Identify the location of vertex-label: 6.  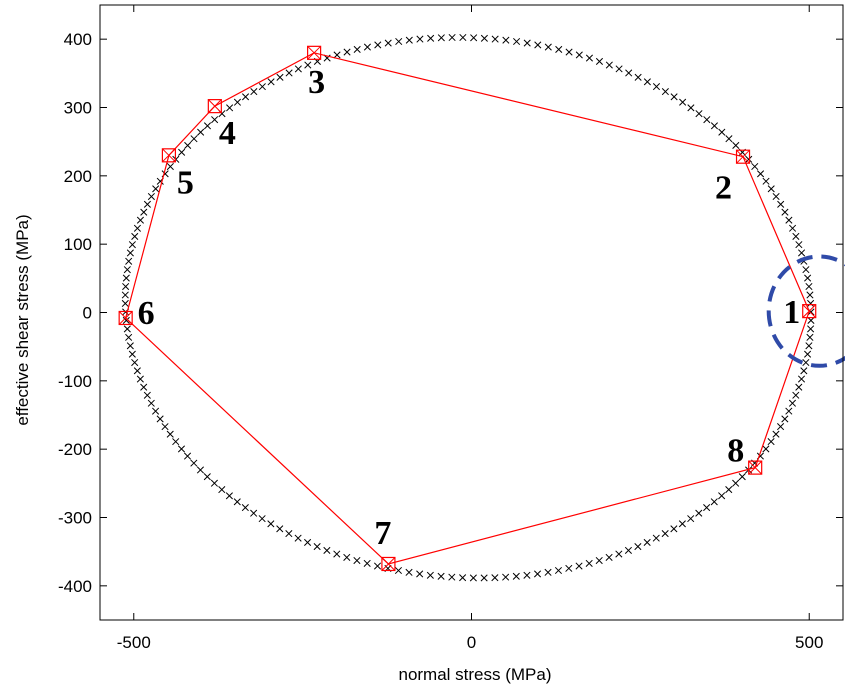
(146, 313).